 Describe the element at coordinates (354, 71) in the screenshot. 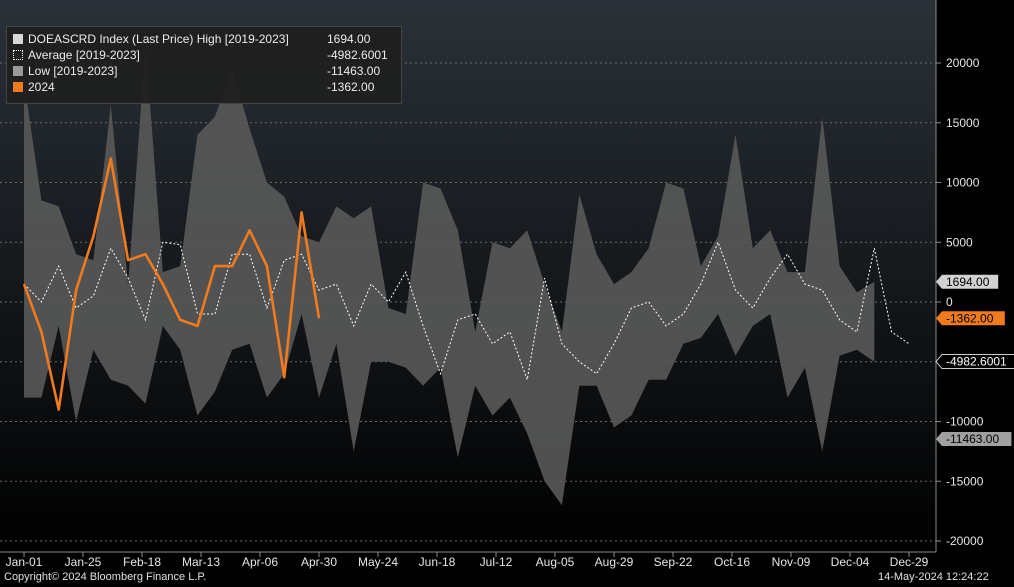

I see `legend-value-low: -11463.00` at that location.